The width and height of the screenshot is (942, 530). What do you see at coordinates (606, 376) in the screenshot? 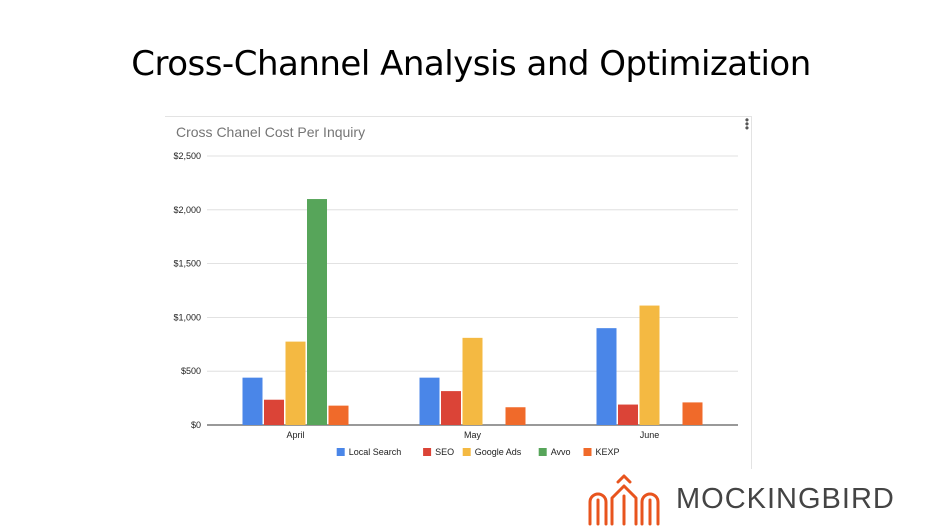
I see `bar-local-search-june` at bounding box center [606, 376].